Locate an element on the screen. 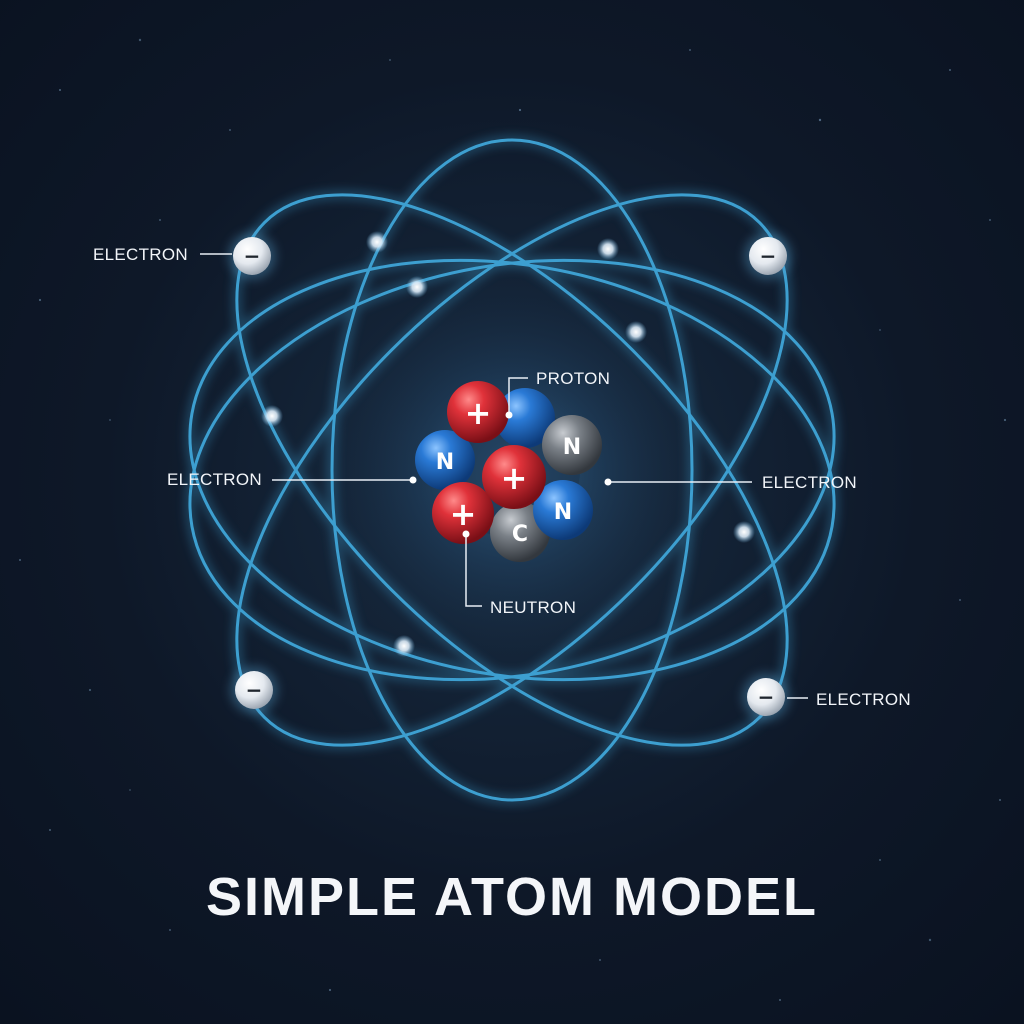 The height and width of the screenshot is (1024, 1024). carbon-symbol: C is located at coordinates (520, 534).